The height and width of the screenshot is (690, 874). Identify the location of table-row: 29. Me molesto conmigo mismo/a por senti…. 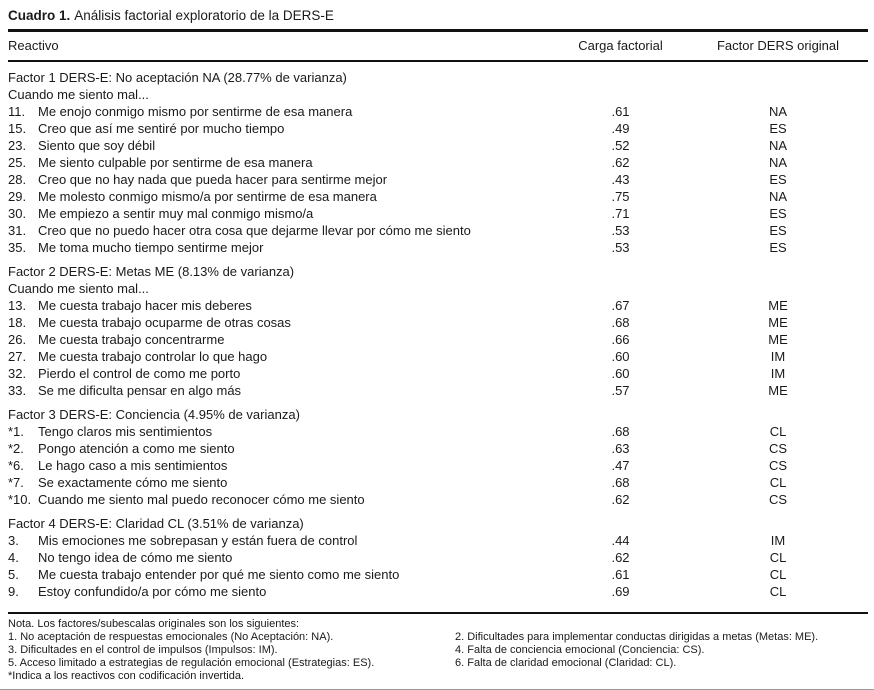
(438, 196).